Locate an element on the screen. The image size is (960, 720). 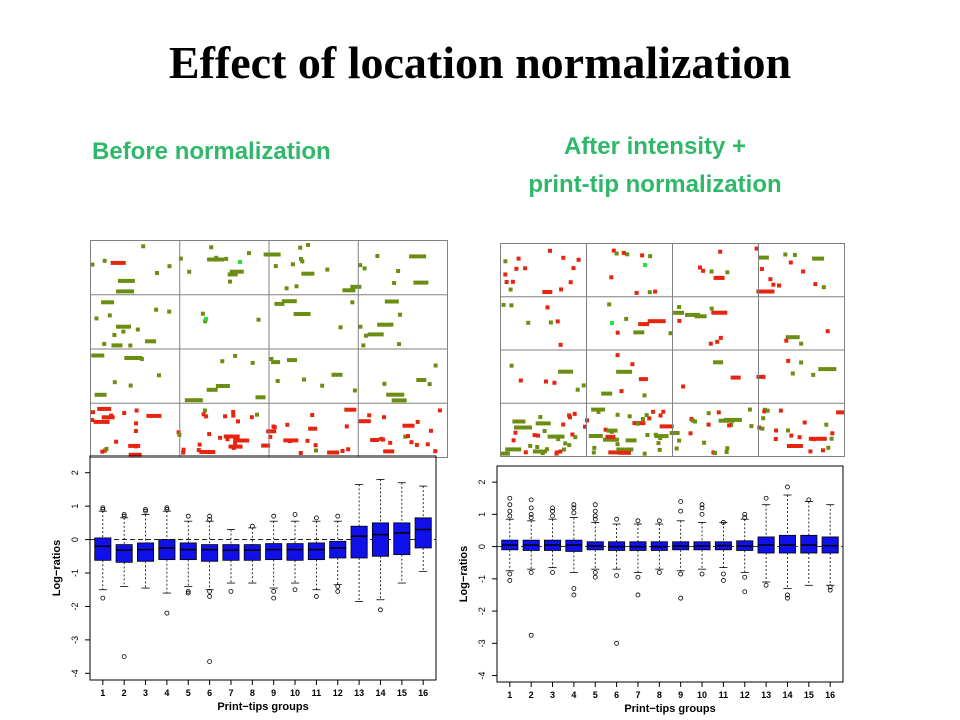
x-tick-label: 8 is located at coordinates (659, 695).